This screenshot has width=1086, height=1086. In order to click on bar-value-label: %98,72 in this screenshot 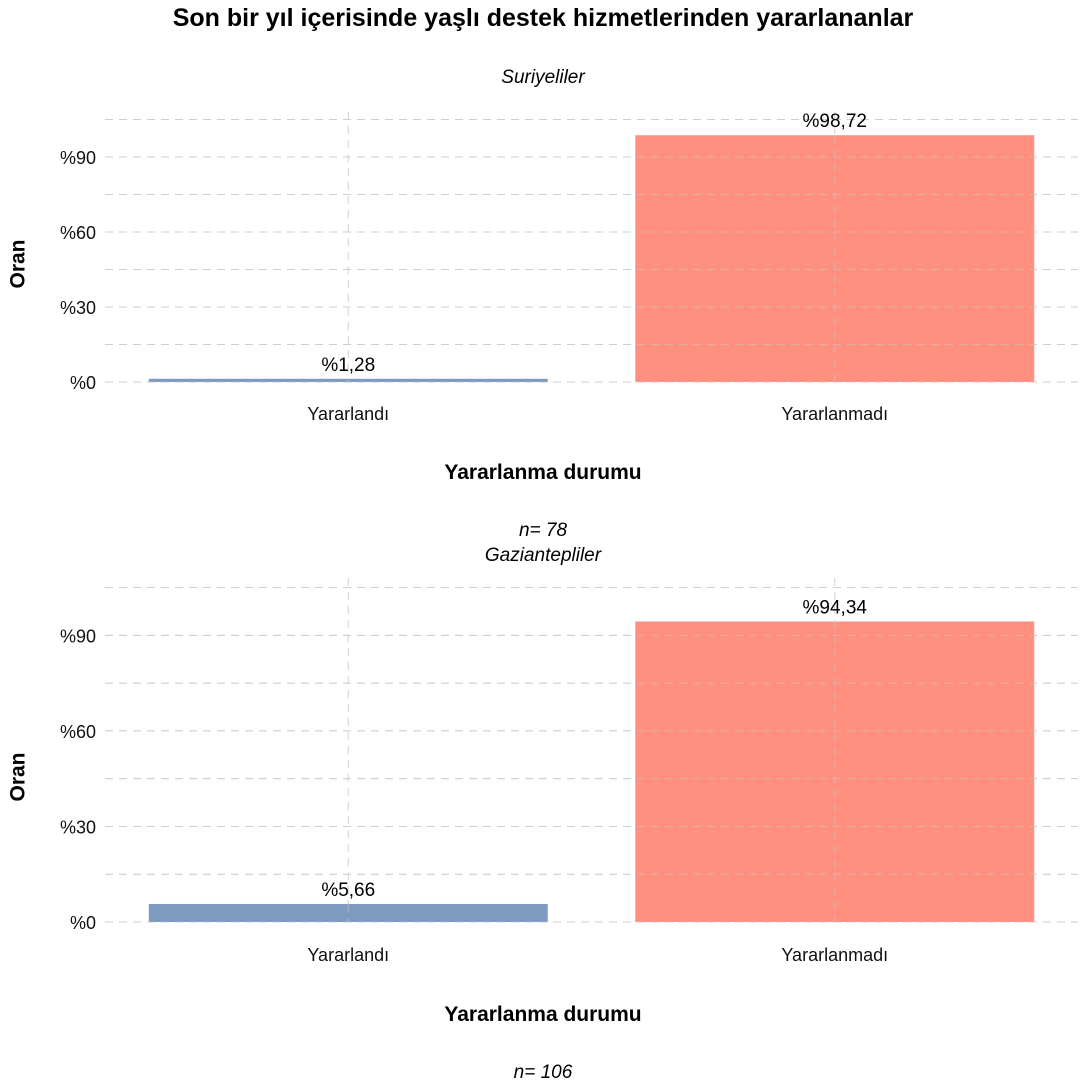, I will do `click(835, 121)`.